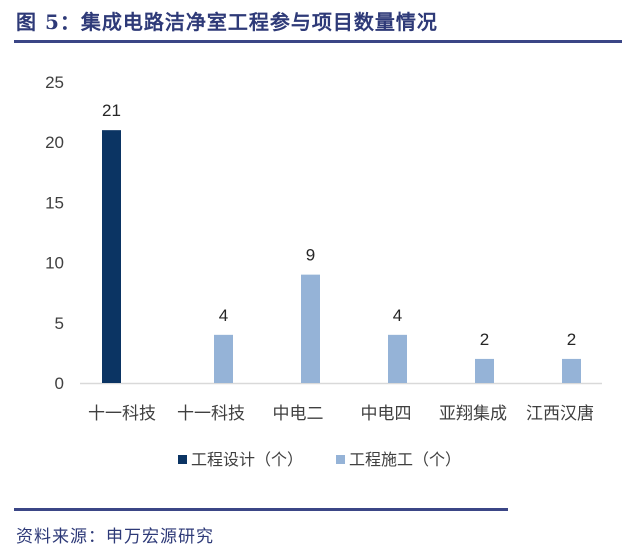 This screenshot has width=640, height=551. I want to click on y-tick-label: 15, so click(54, 202).